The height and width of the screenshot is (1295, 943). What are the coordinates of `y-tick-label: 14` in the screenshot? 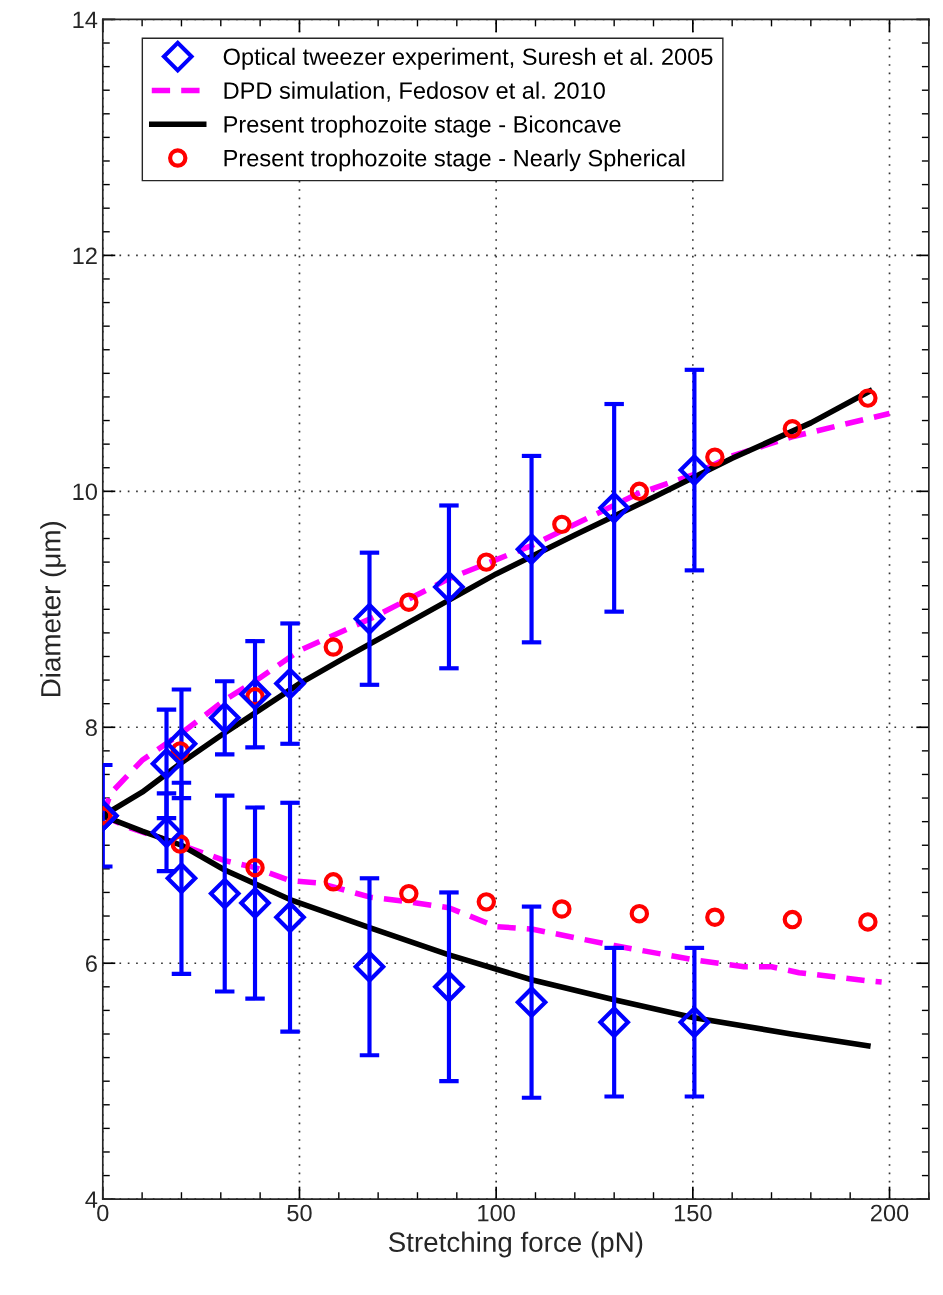 It's located at (85, 19).